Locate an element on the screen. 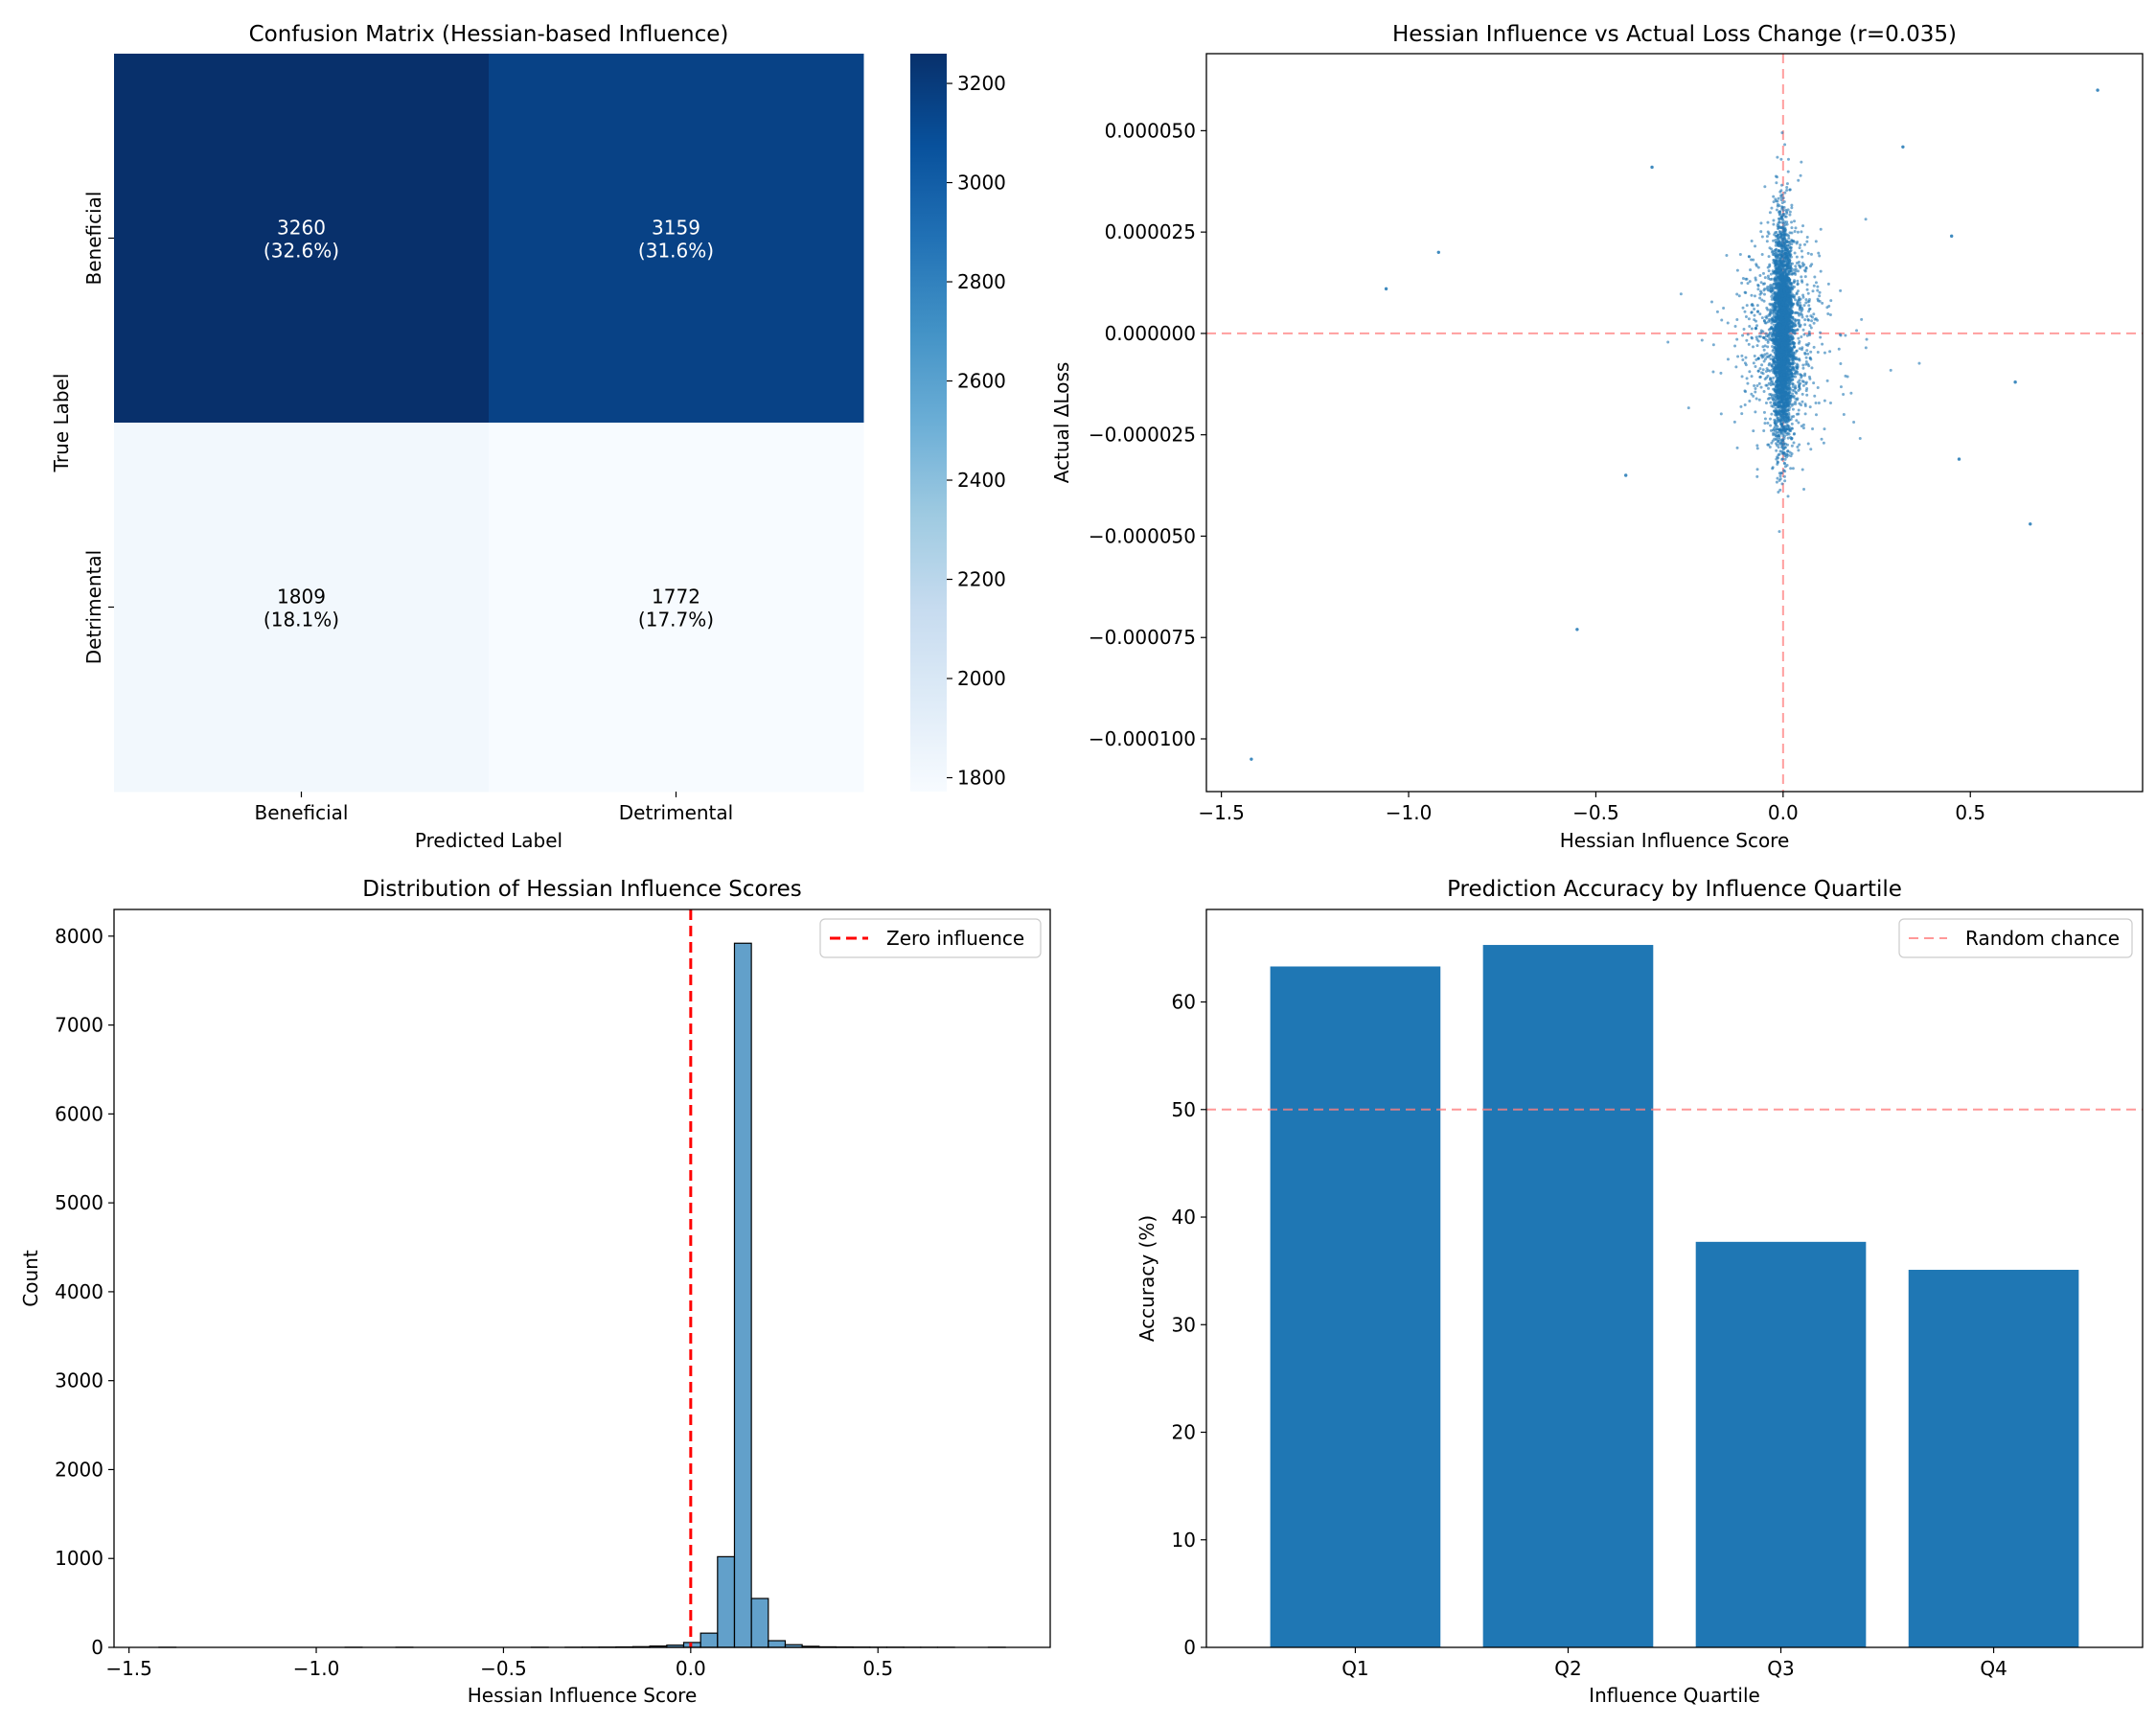 This screenshot has height=1725, width=2156. colorbar-tick-label: 2200 is located at coordinates (982, 579).